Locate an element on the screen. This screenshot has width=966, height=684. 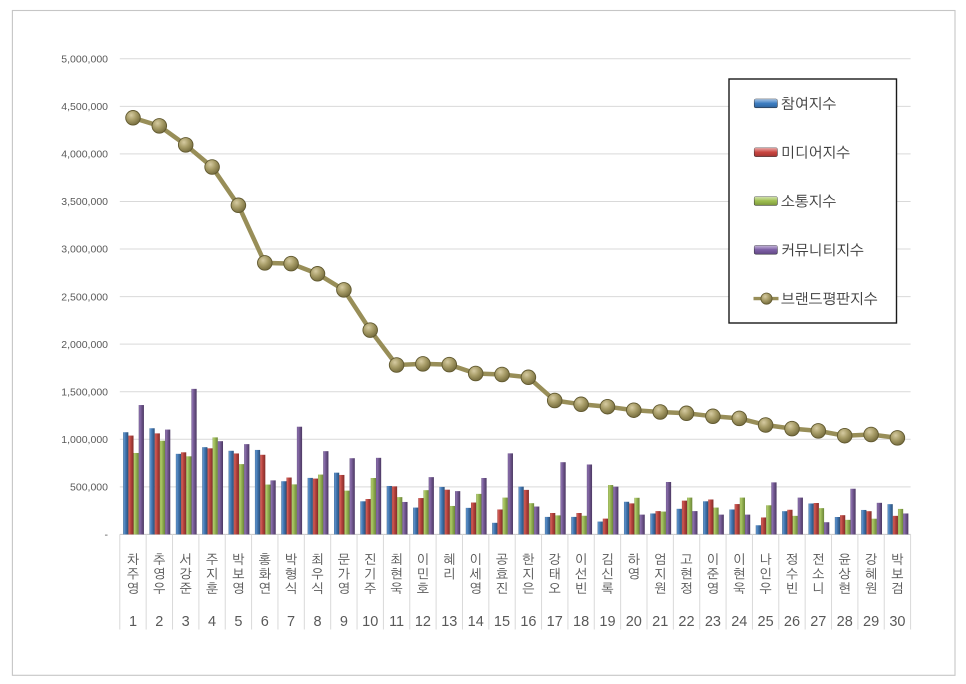
svg-text: 10 is located at coordinates (370, 622).